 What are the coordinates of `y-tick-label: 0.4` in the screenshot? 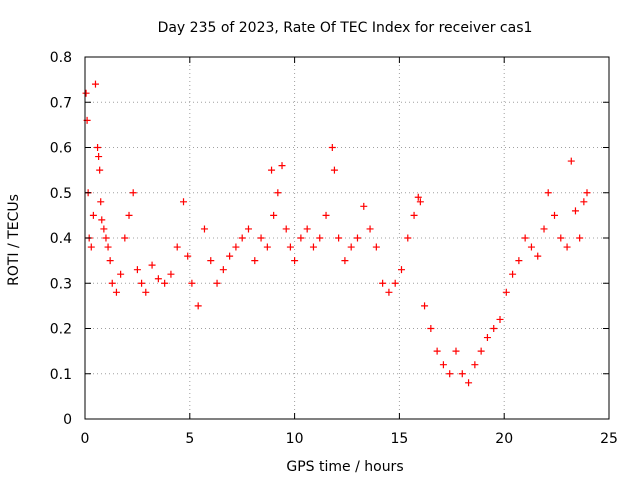 It's located at (61, 239).